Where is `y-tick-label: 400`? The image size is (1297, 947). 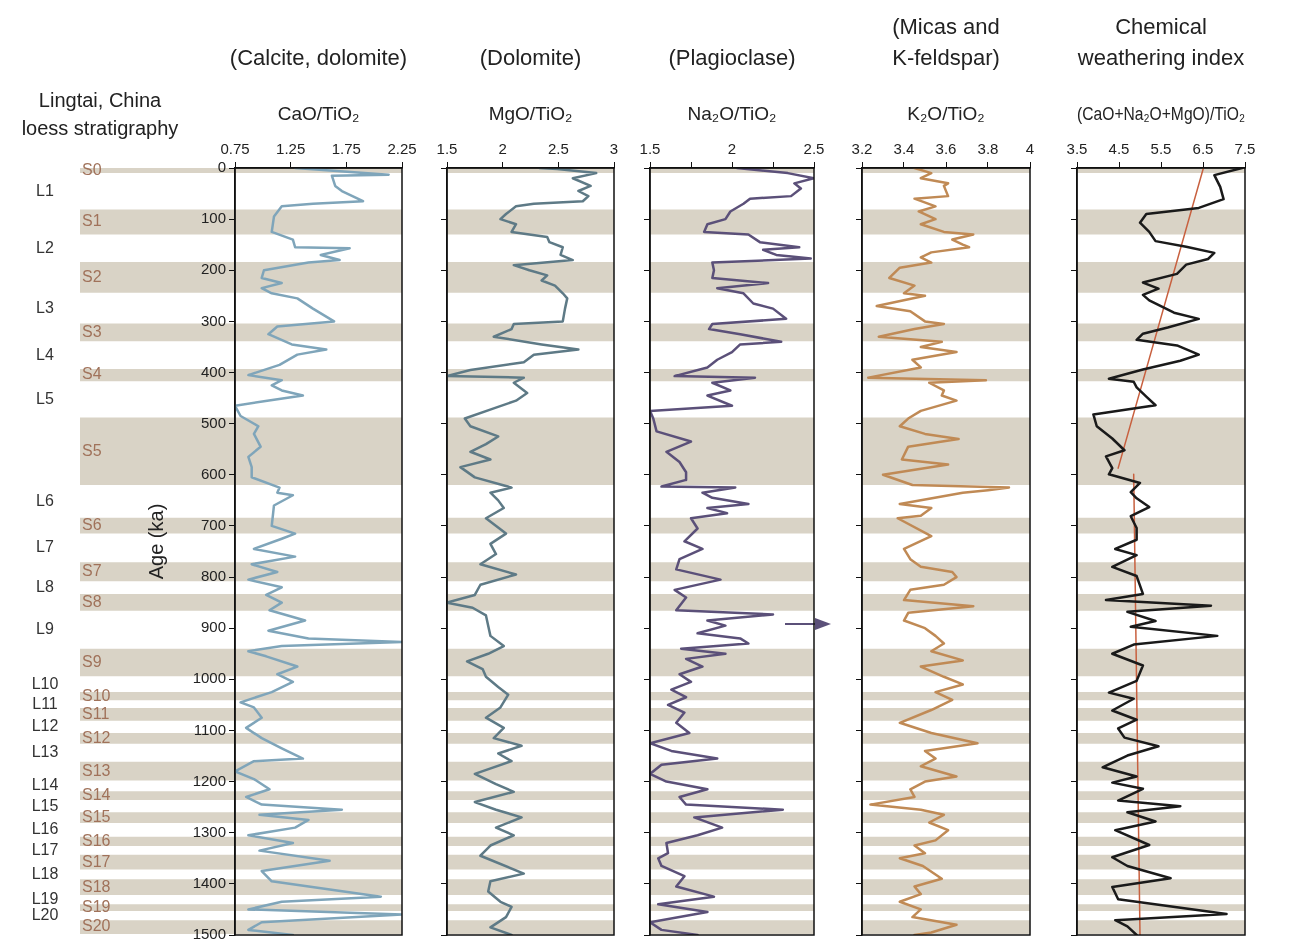 y-tick-label: 400 is located at coordinates (213, 371).